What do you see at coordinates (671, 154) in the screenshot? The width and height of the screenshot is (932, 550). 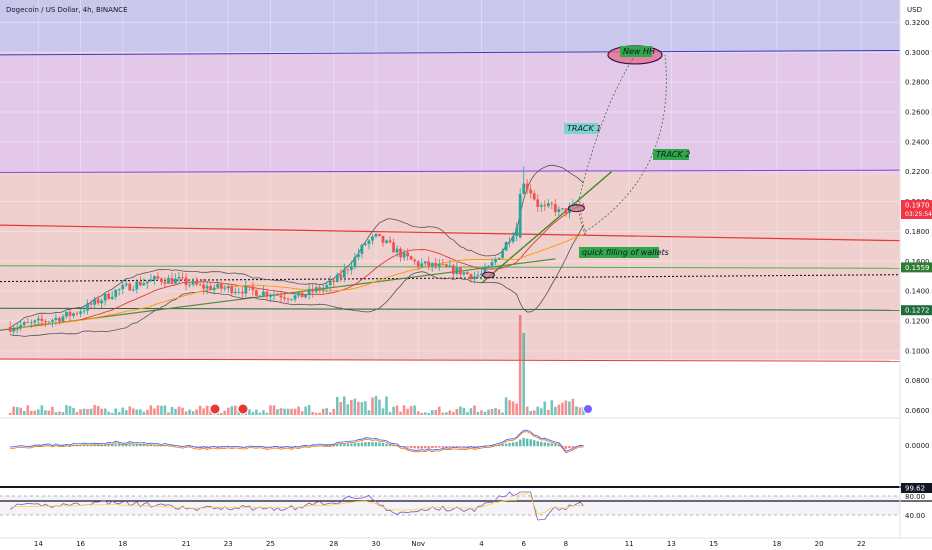 I see `track-2-box` at bounding box center [671, 154].